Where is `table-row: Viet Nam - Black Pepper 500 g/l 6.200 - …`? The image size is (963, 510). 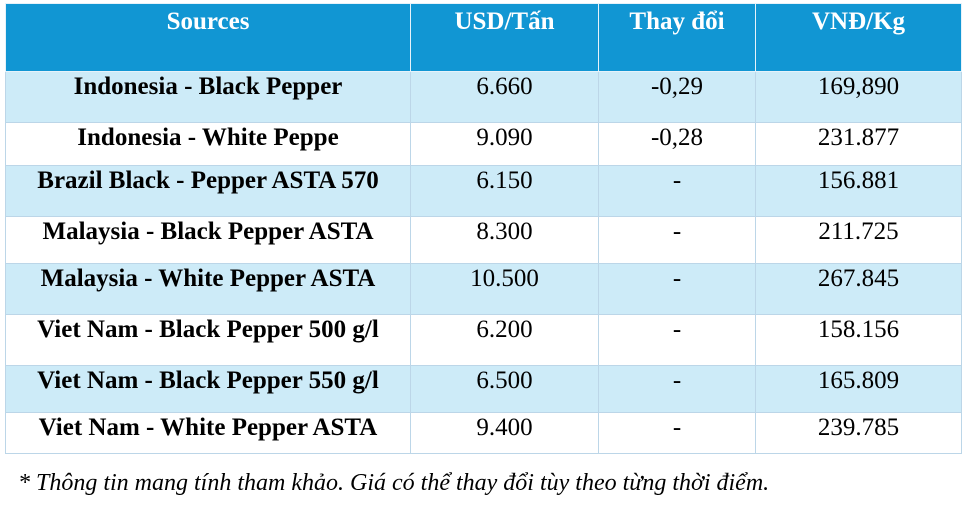 table-row: Viet Nam - Black Pepper 500 g/l 6.200 - … is located at coordinates (483, 340).